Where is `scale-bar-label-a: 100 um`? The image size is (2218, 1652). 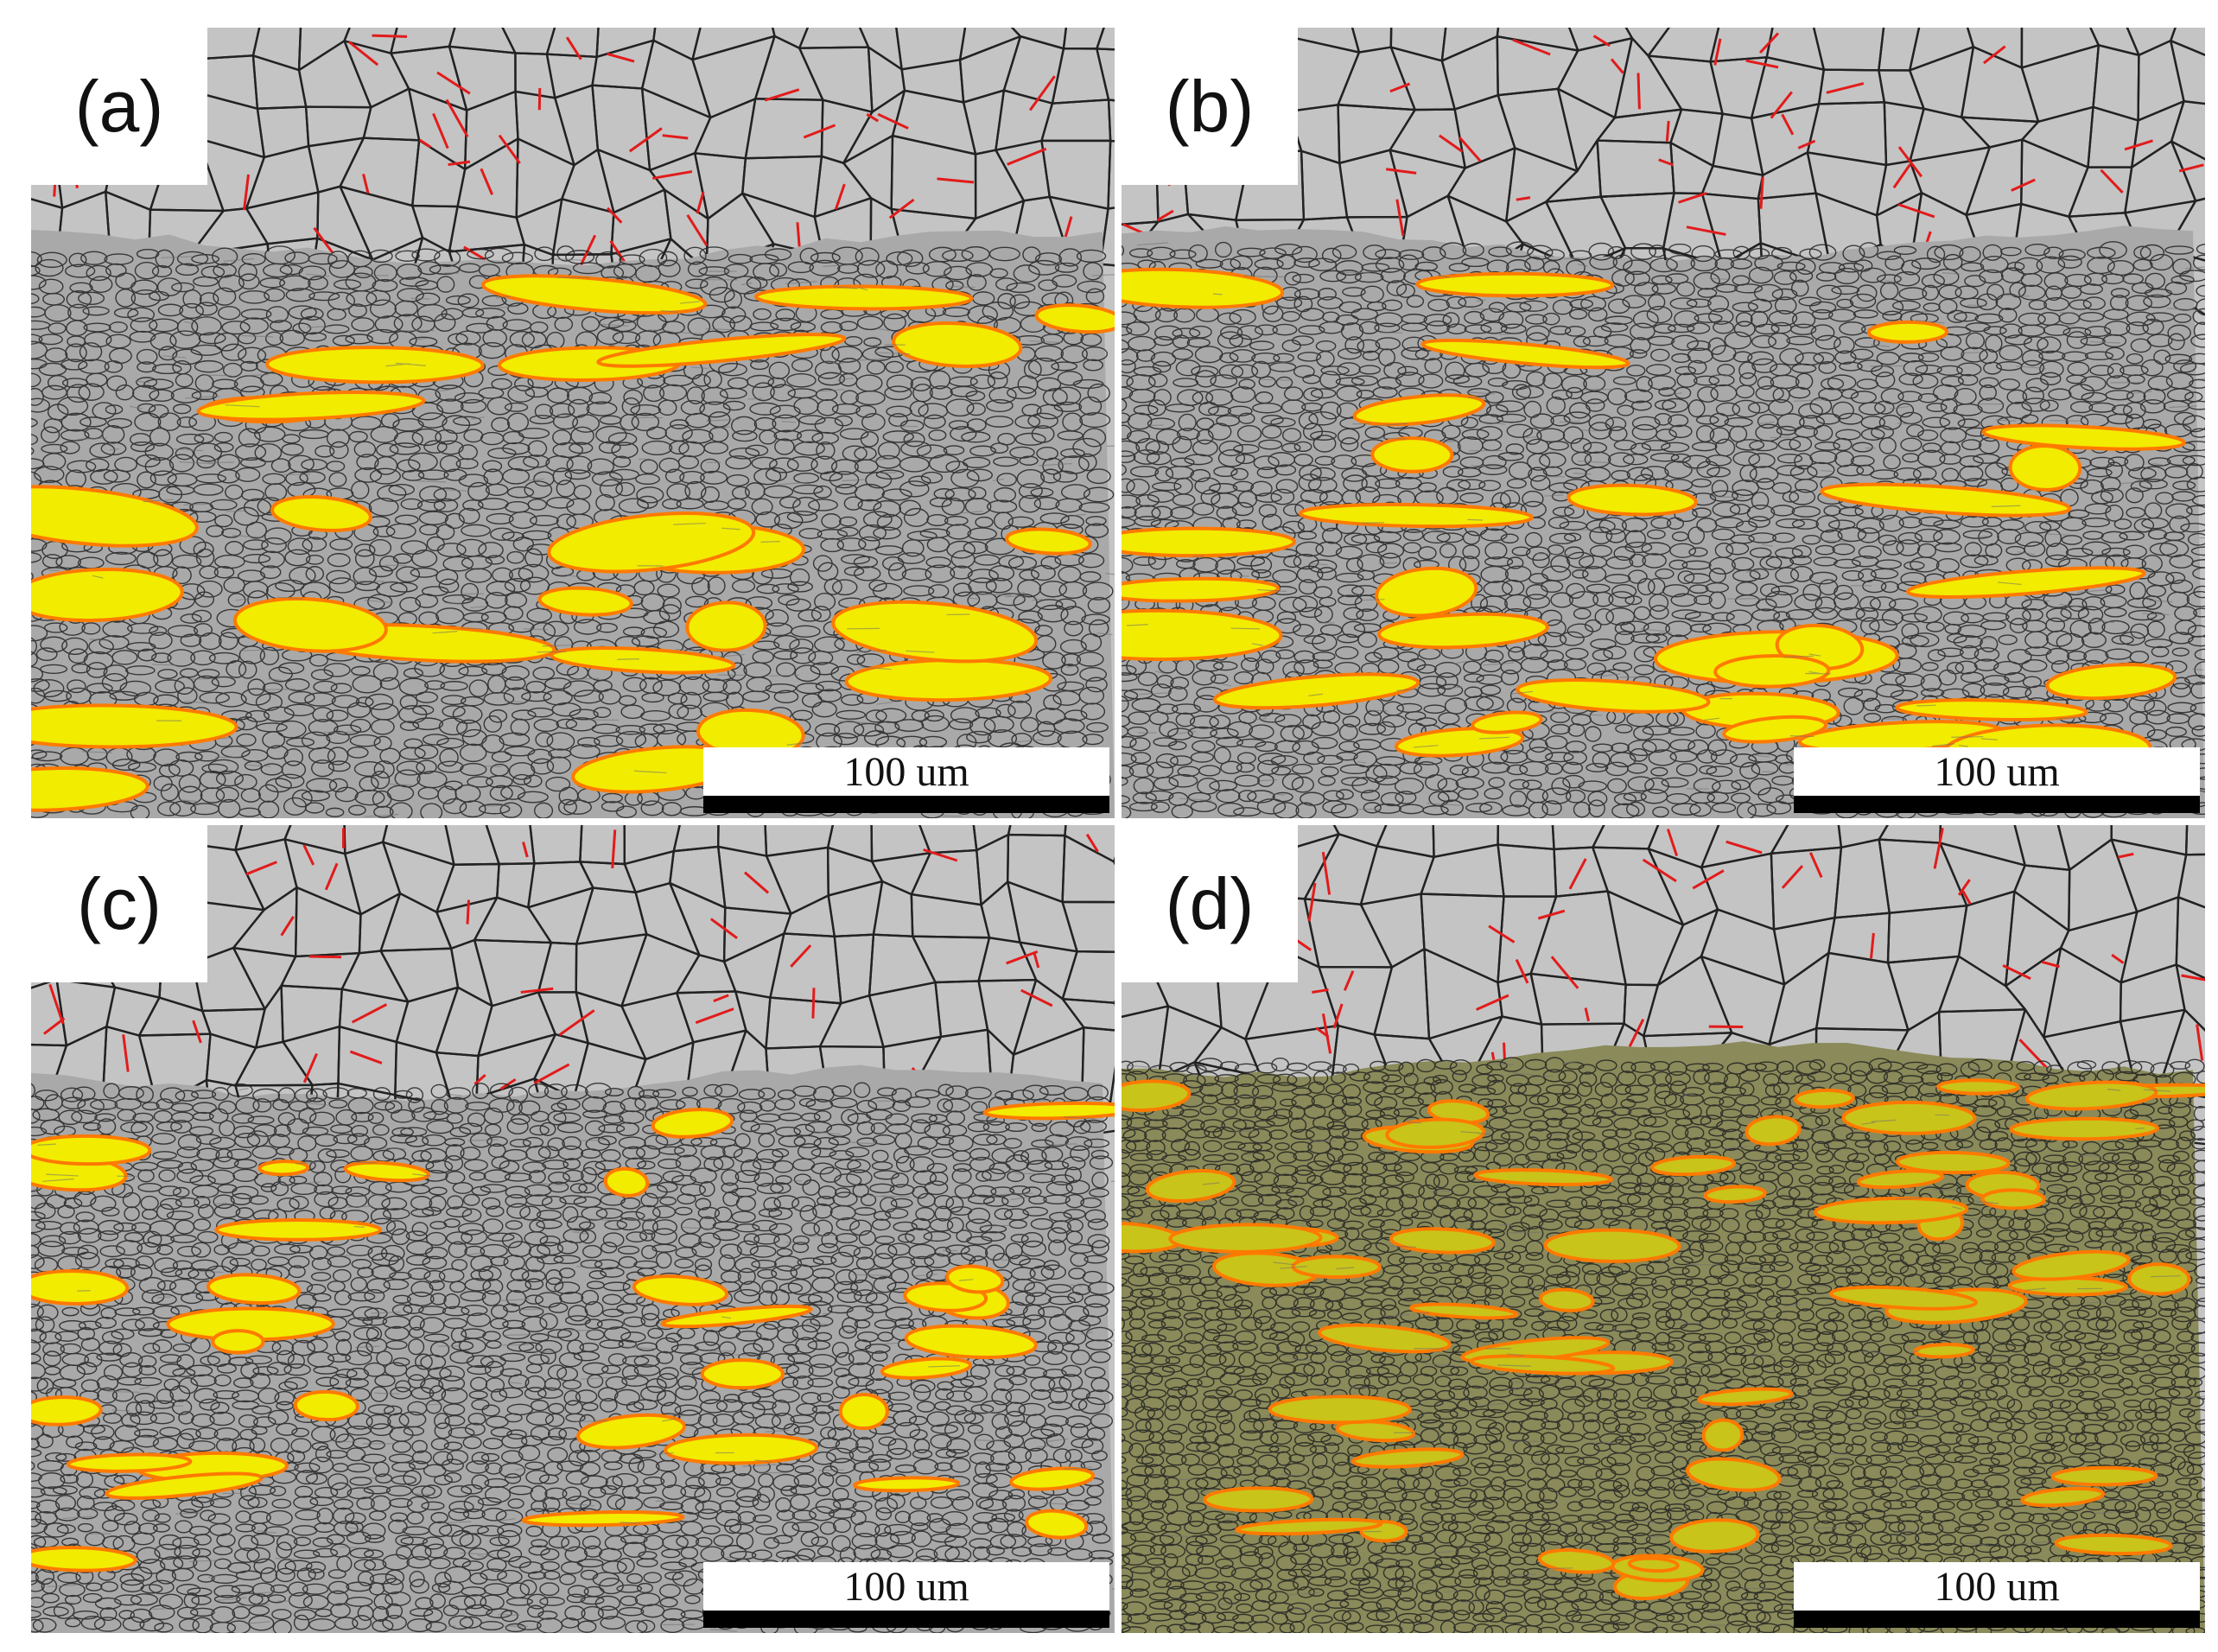
scale-bar-label-a: 100 um is located at coordinates (906, 772).